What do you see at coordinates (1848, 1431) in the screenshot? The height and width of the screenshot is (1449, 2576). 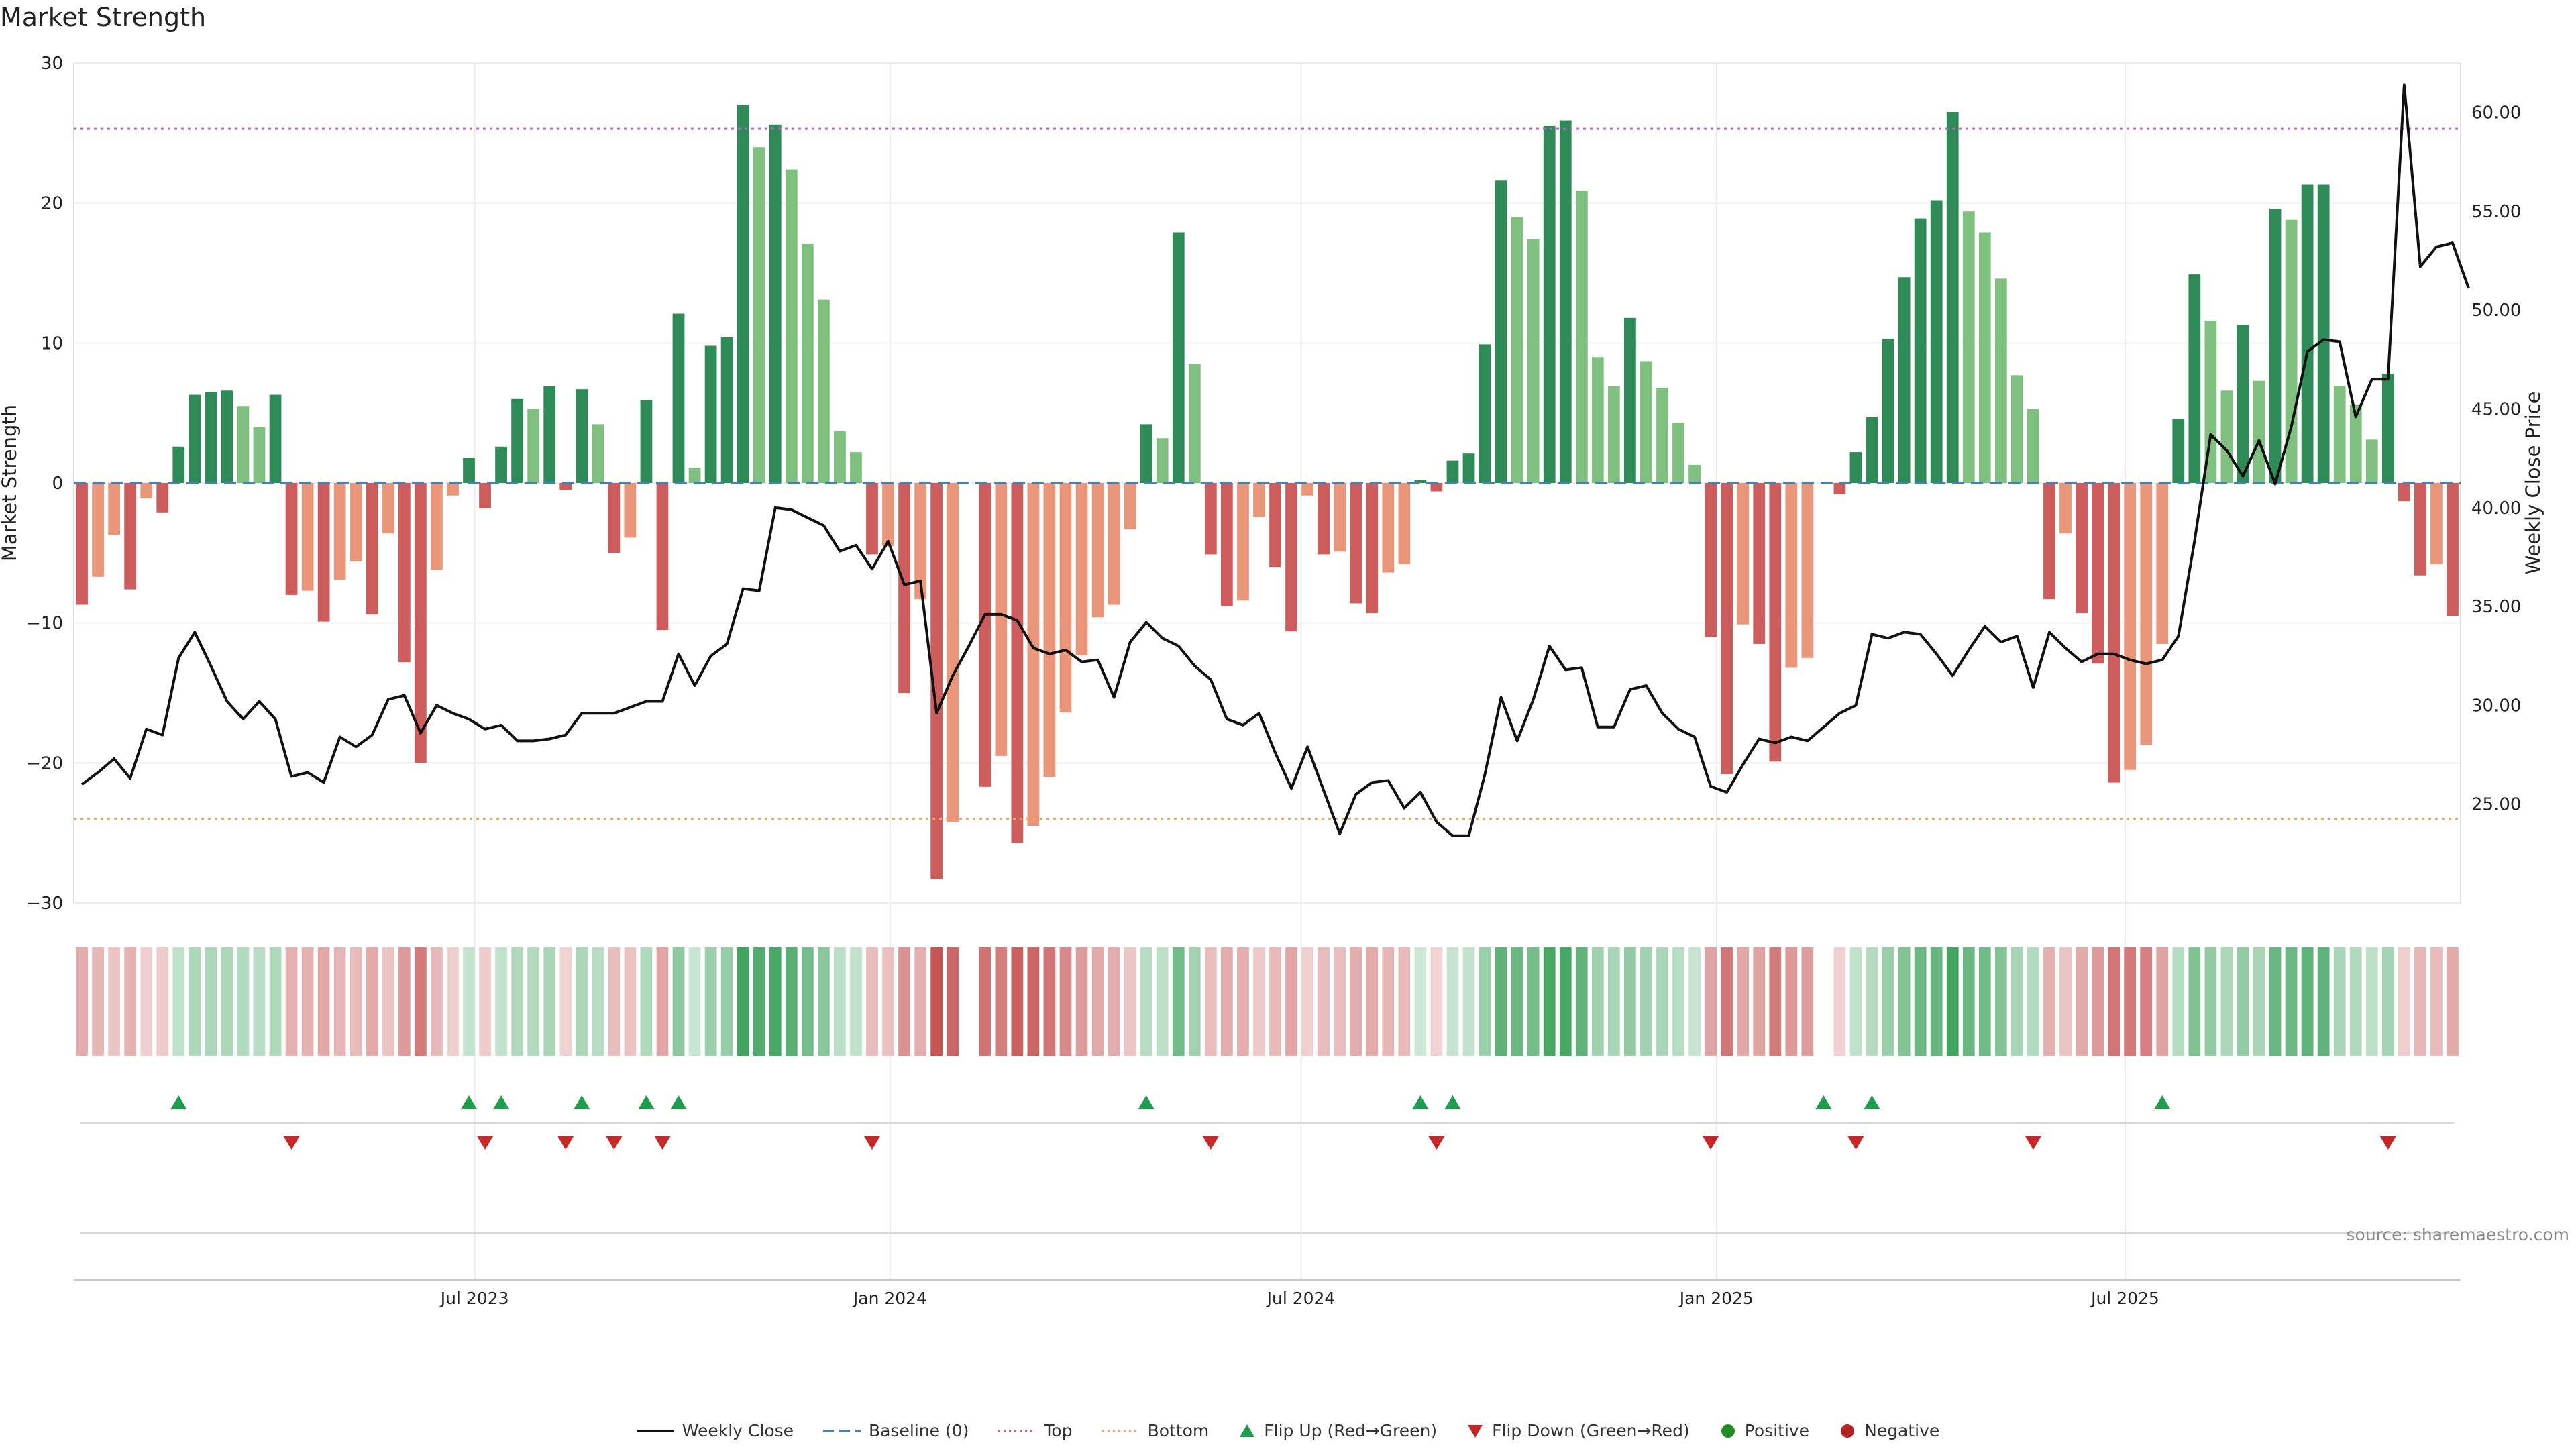 I see `negative-icon` at bounding box center [1848, 1431].